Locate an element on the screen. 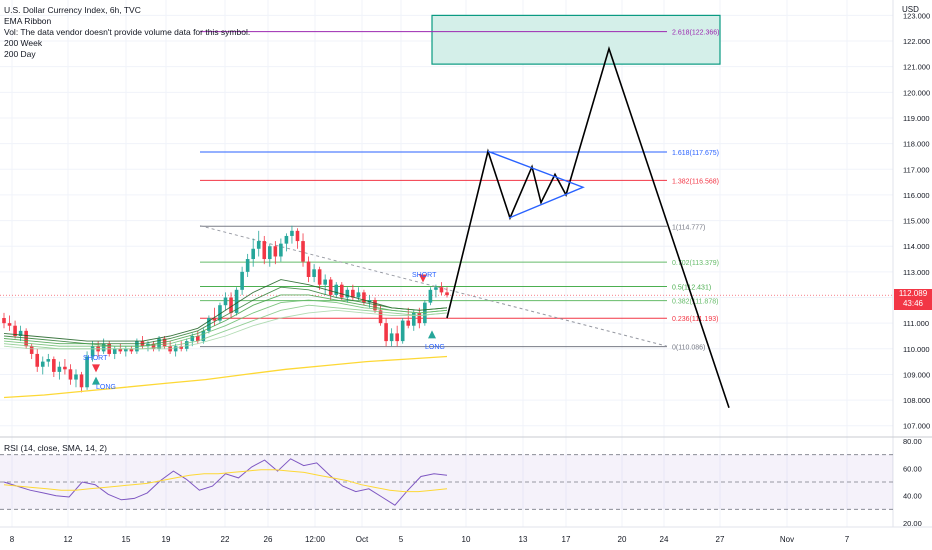 Image resolution: width=932 pixels, height=550 pixels. rsi-tick-2: 40.00 is located at coordinates (912, 496).